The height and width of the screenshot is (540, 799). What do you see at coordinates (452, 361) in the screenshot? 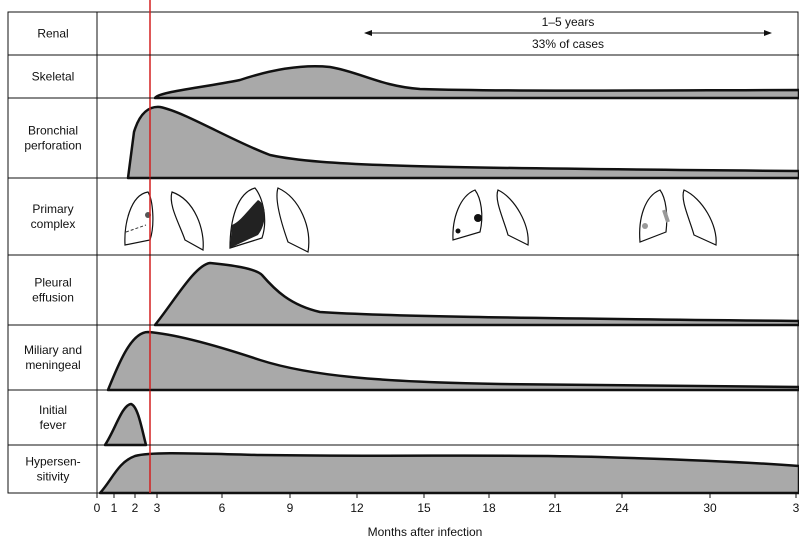
I see `miliary-curve` at bounding box center [452, 361].